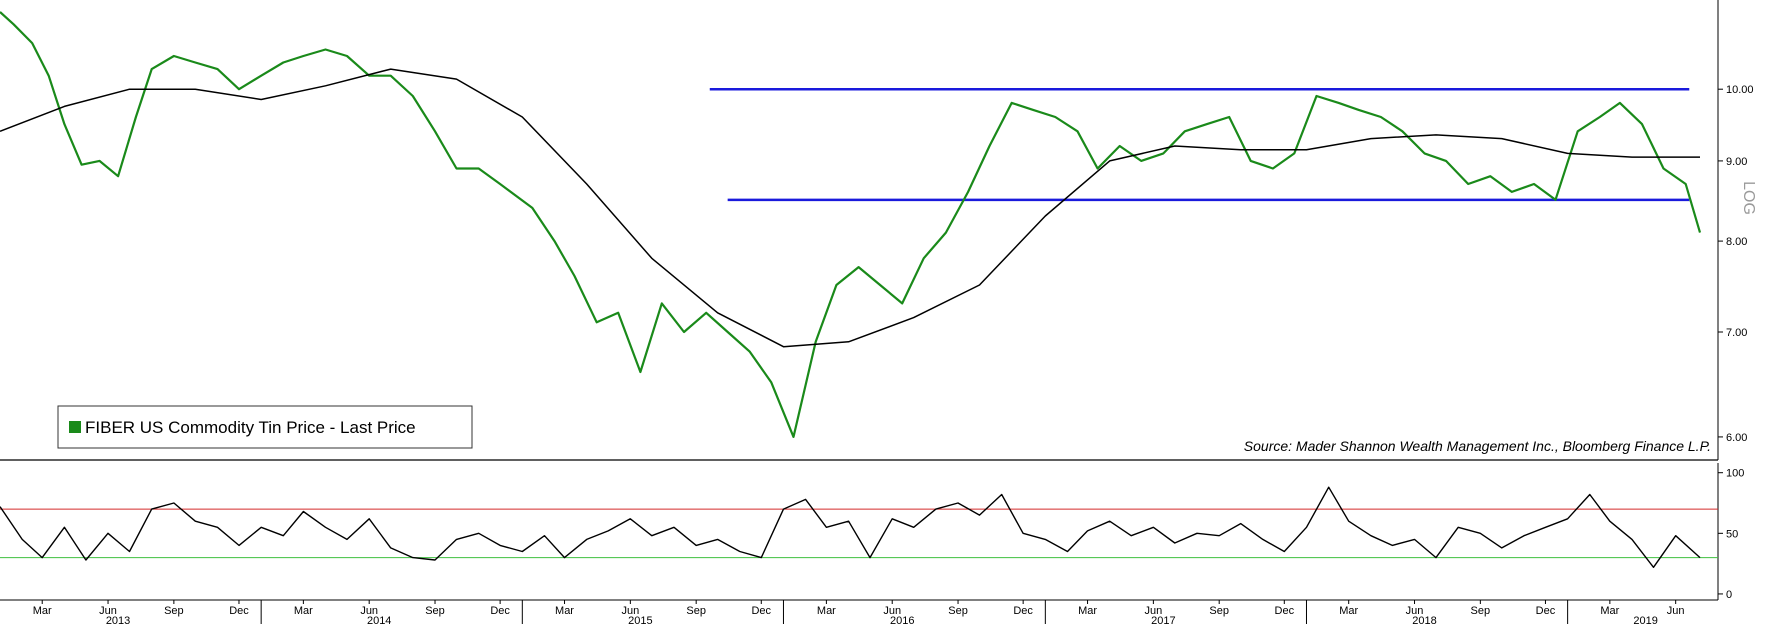 The width and height of the screenshot is (1765, 624). What do you see at coordinates (379, 619) in the screenshot?
I see `year-label: 2014` at bounding box center [379, 619].